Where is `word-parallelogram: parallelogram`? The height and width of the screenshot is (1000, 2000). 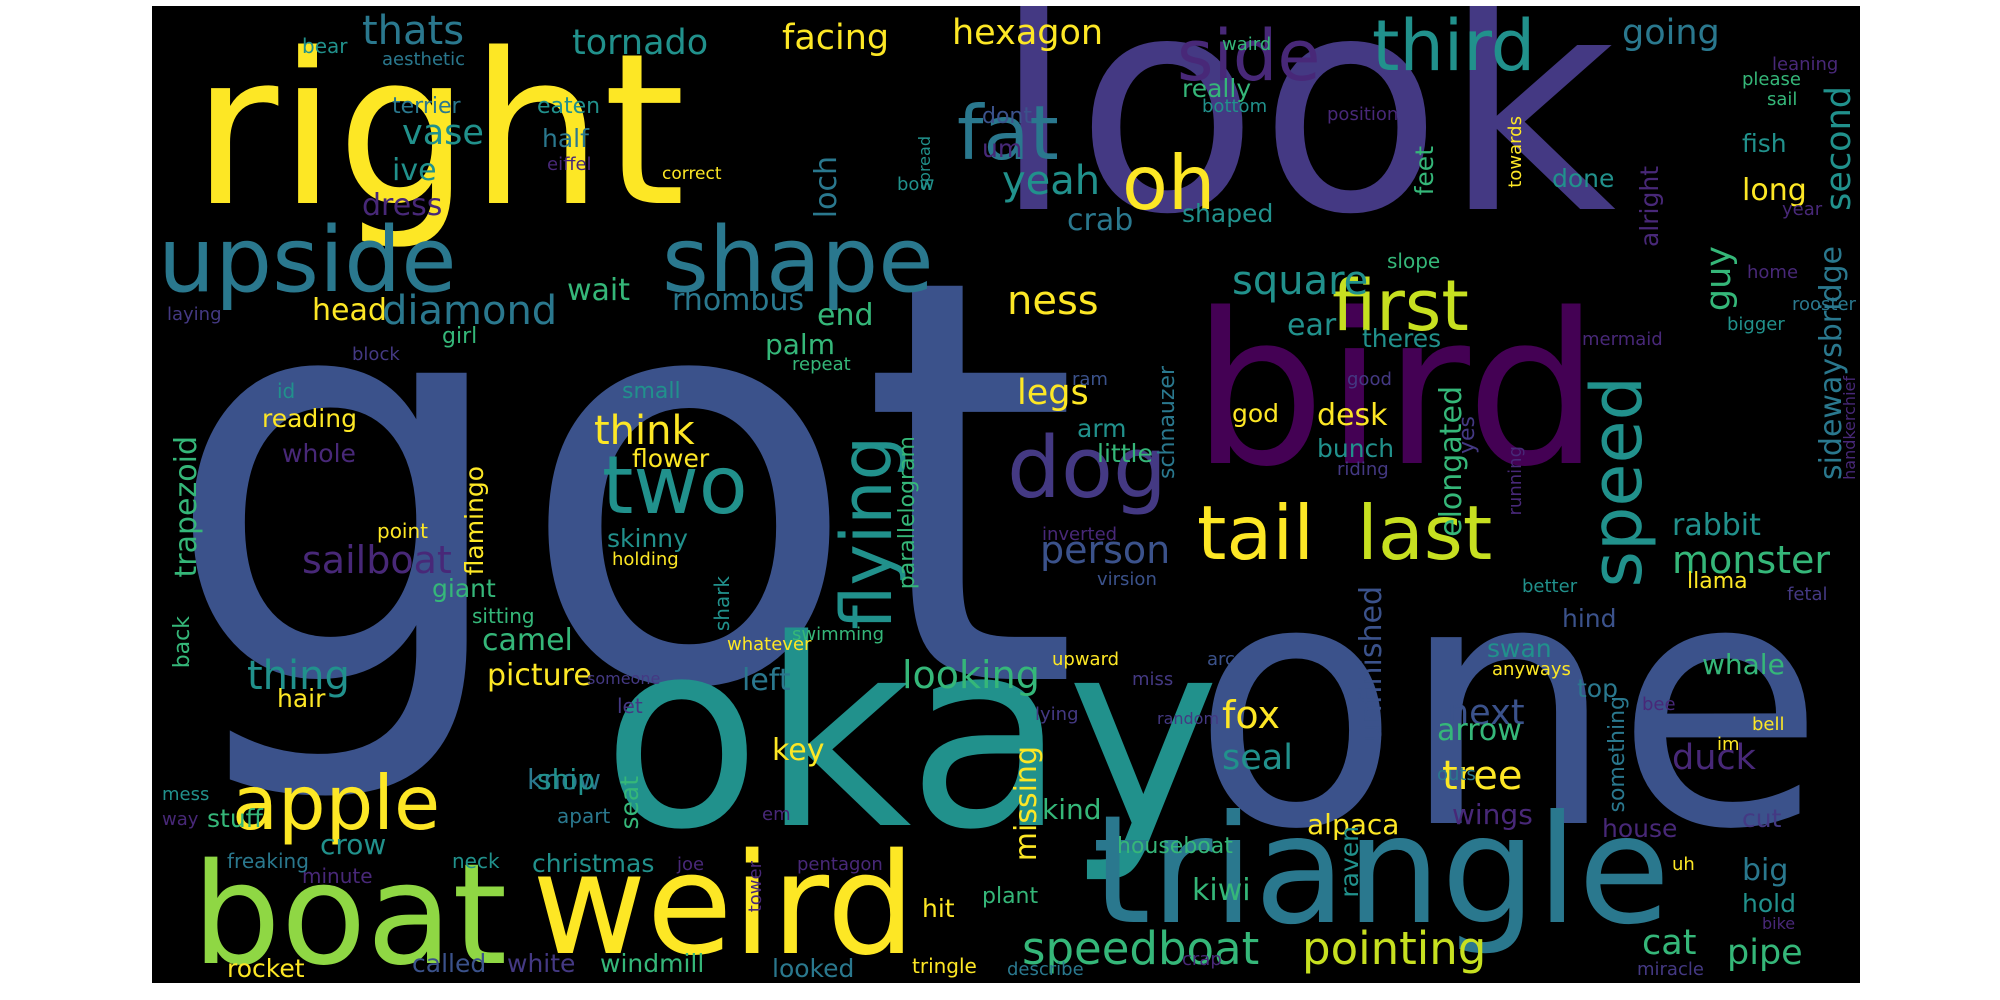
word-parallelogram: parallelogram is located at coordinates (907, 513).